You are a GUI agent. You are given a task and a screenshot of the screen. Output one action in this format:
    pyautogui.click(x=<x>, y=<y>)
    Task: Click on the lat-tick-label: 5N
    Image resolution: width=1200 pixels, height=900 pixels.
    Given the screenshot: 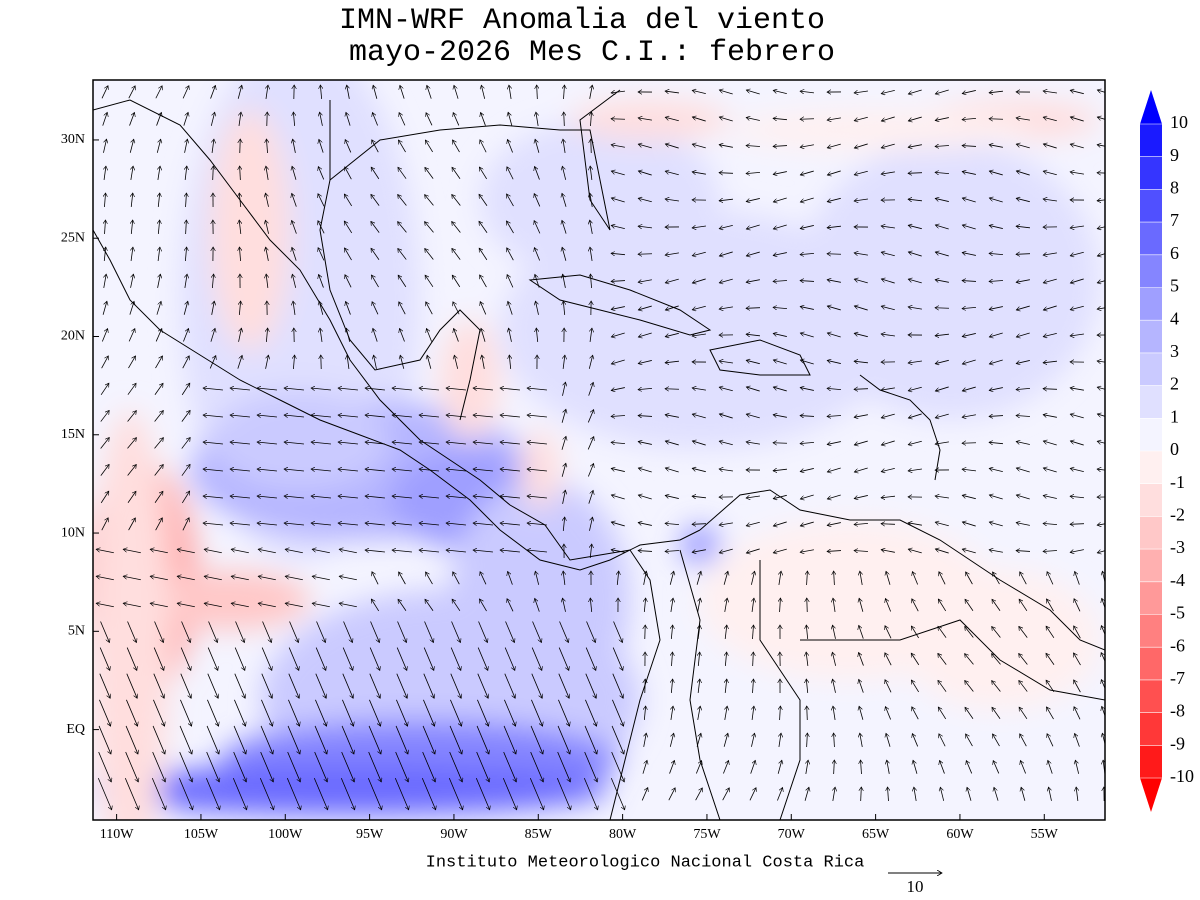 What is the action you would take?
    pyautogui.click(x=76, y=631)
    